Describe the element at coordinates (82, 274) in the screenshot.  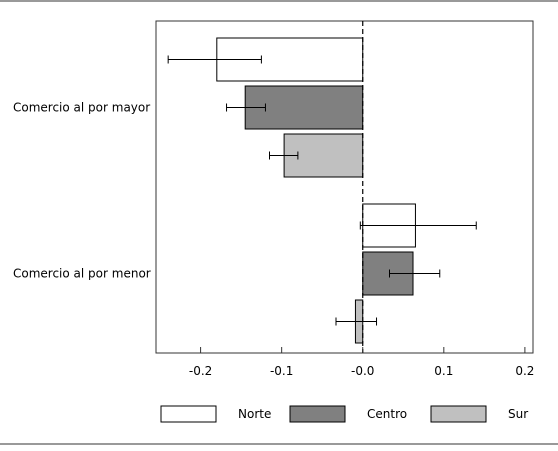
I see `category-label-comercio-al-por-menor: Comercio al por menor` at that location.